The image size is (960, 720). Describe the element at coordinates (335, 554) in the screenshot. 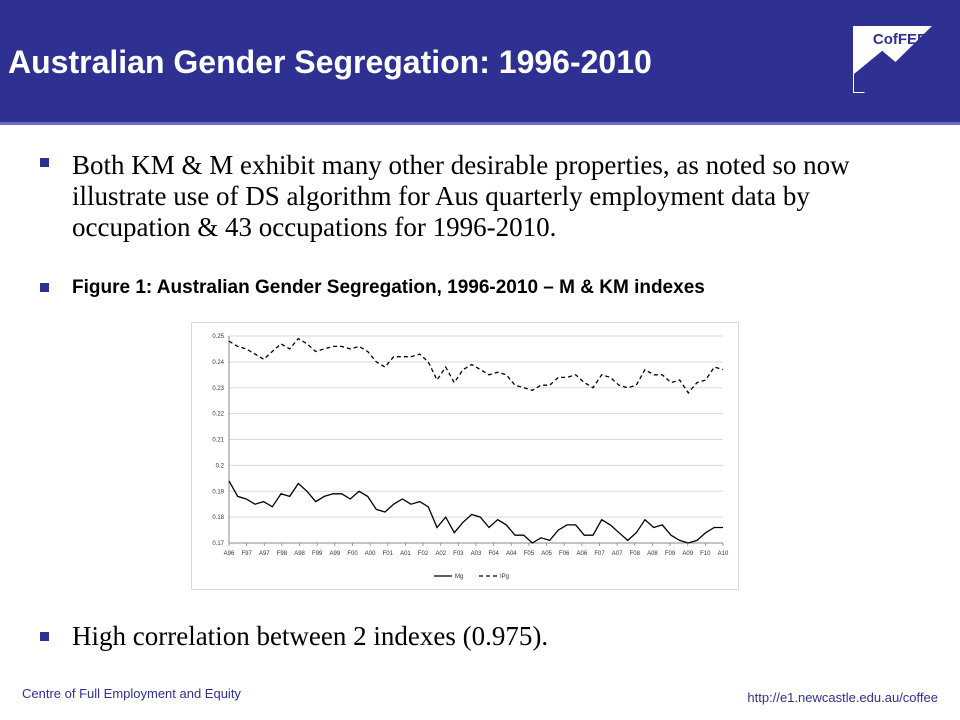

I see `x-tick-label: A99` at that location.